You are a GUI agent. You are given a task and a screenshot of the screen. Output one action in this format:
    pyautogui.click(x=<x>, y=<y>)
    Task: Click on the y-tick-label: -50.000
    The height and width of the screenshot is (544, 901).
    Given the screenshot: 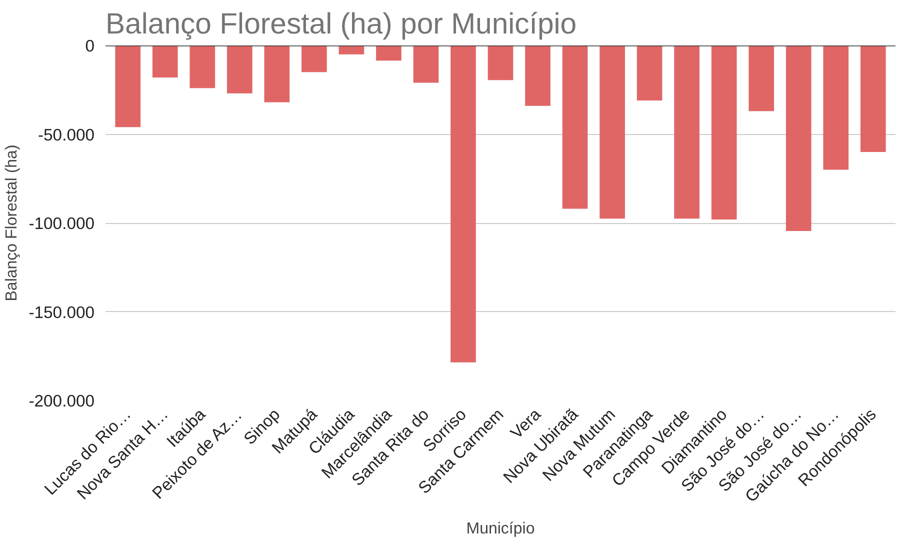 What is the action you would take?
    pyautogui.click(x=66, y=134)
    